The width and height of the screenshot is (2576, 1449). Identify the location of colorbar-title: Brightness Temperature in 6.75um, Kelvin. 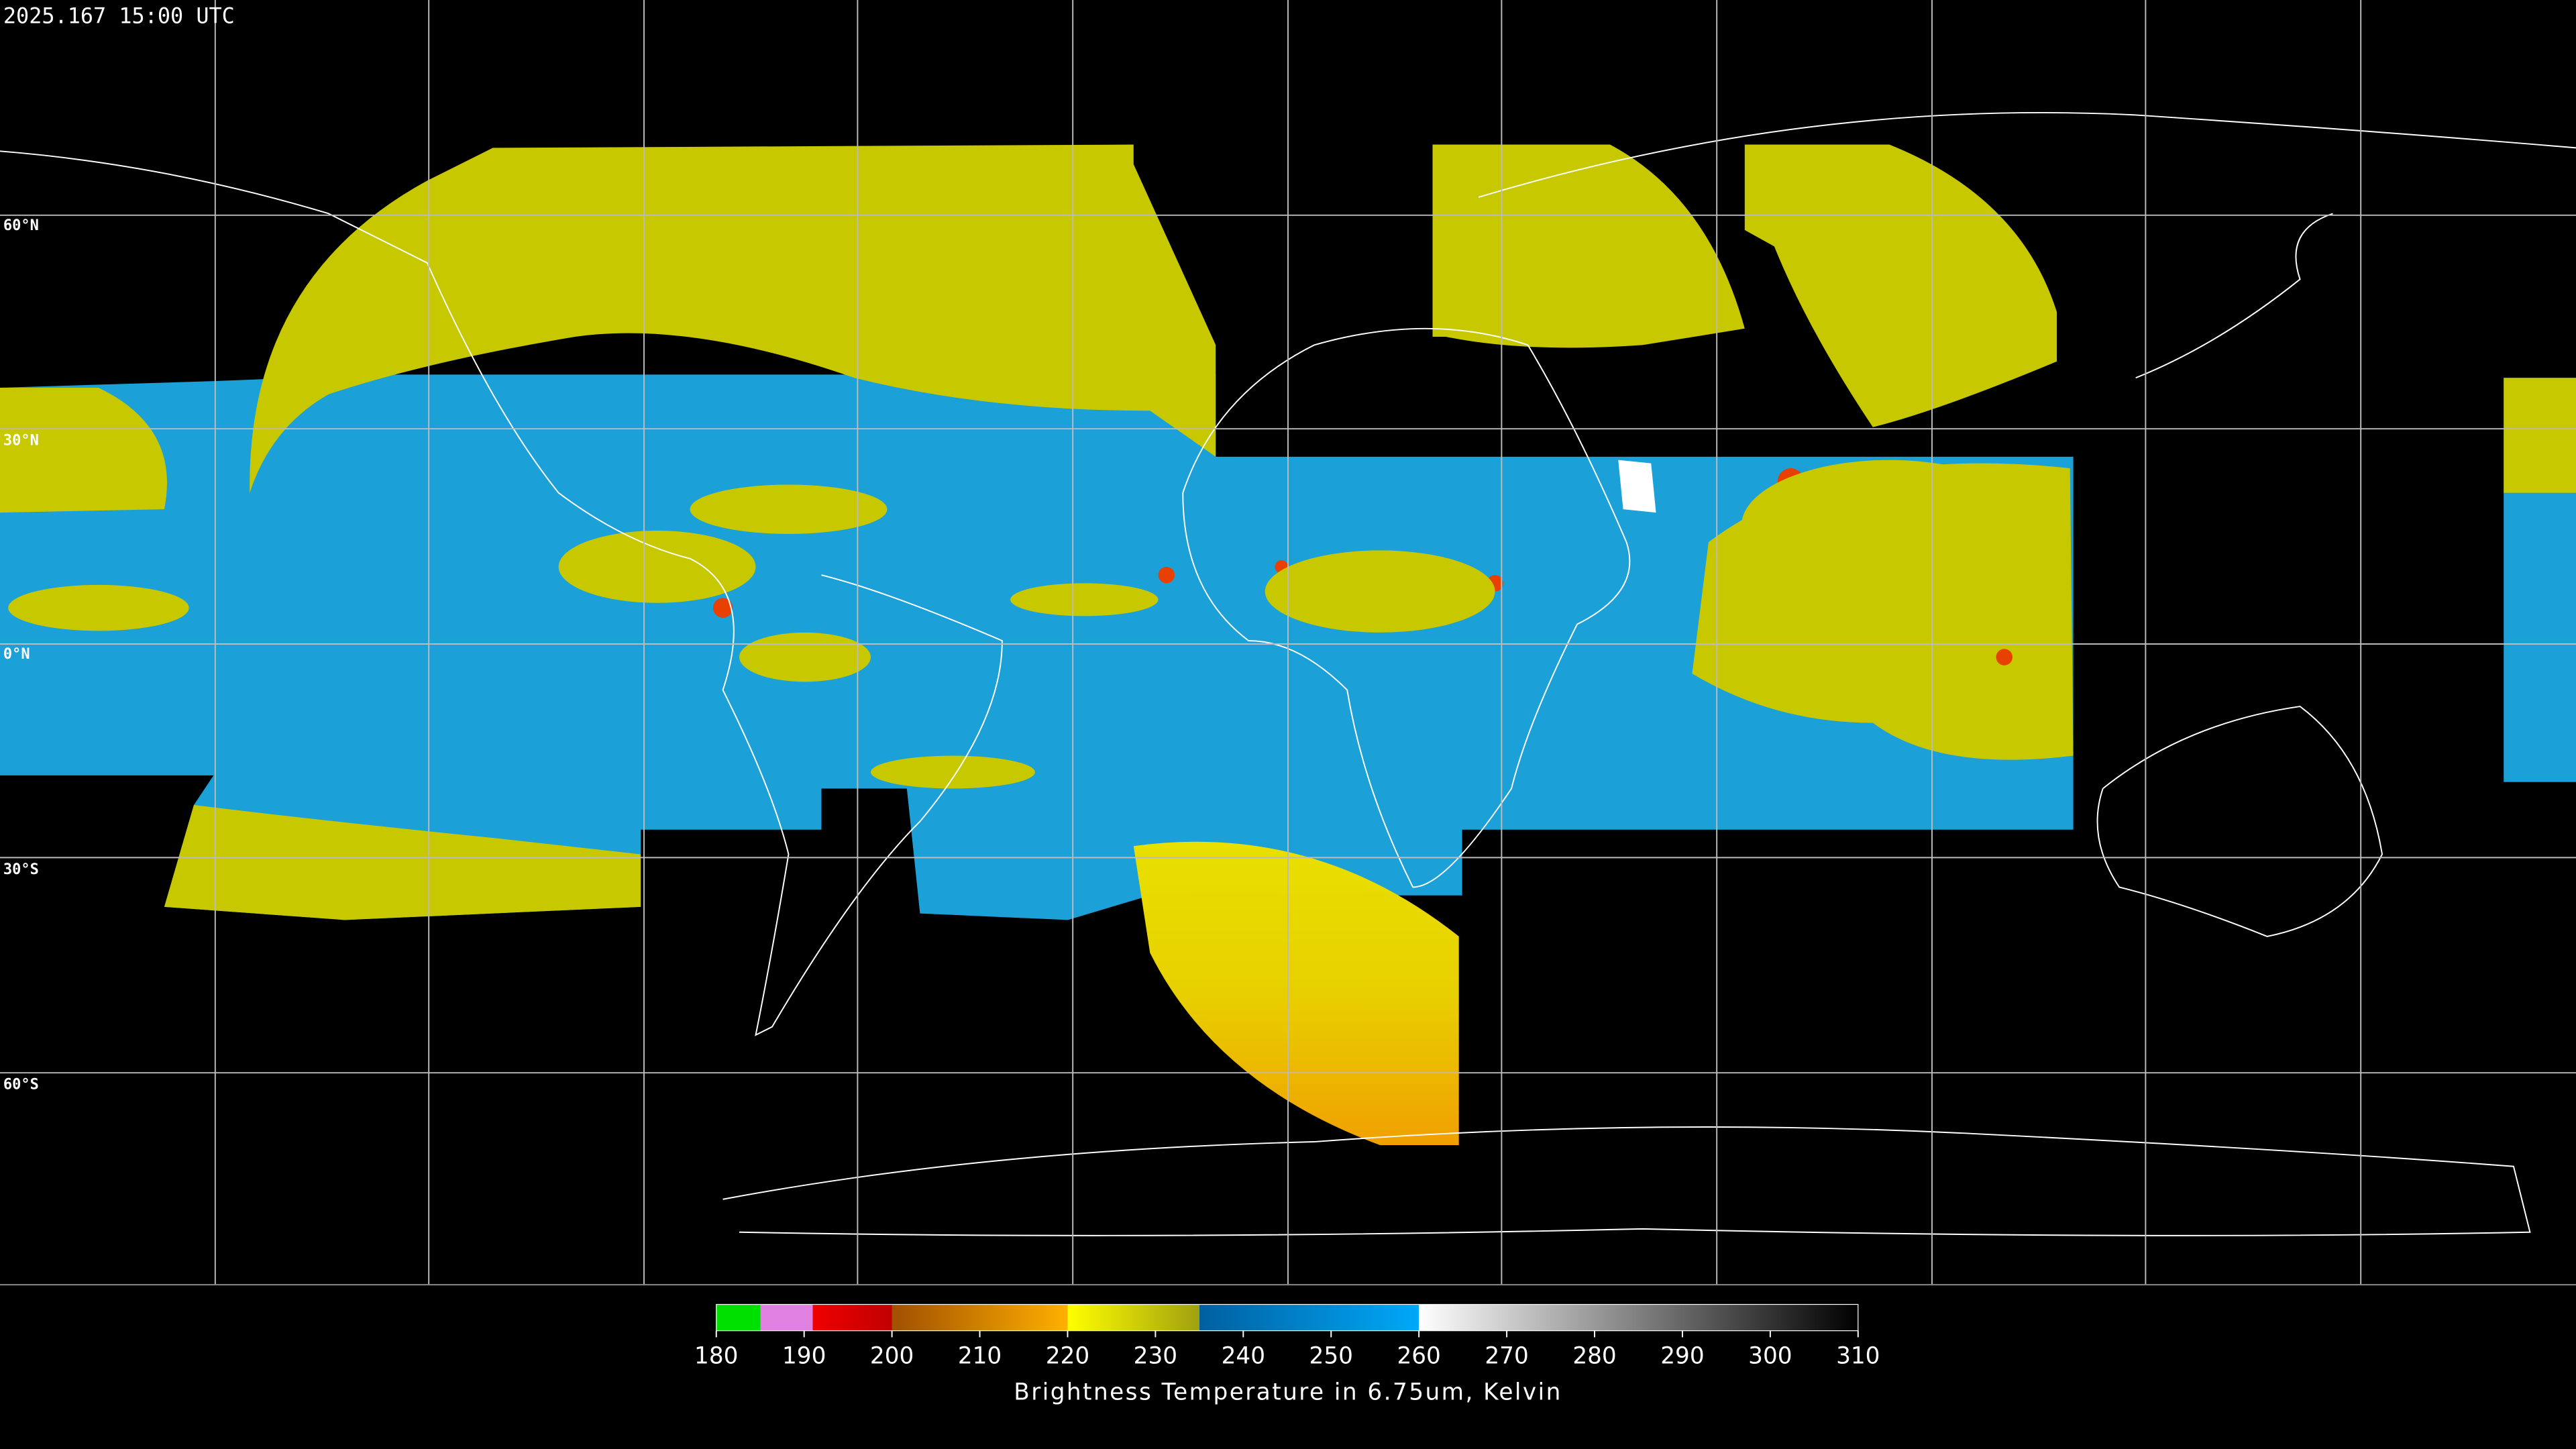
(1288, 1392).